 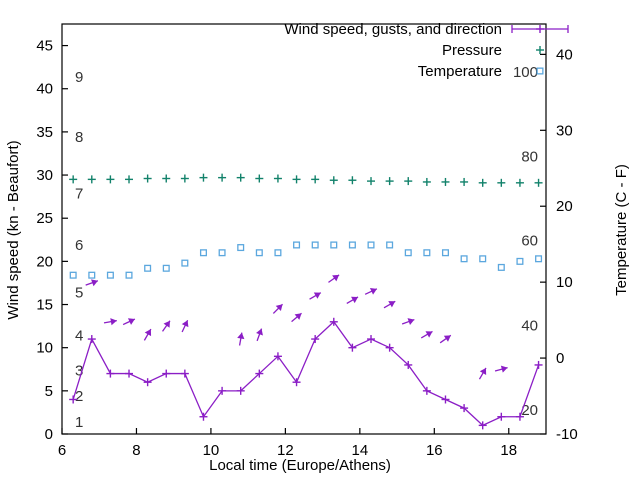 What do you see at coordinates (393, 29) in the screenshot?
I see `legend-label: Wind speed, gusts, and direction` at bounding box center [393, 29].